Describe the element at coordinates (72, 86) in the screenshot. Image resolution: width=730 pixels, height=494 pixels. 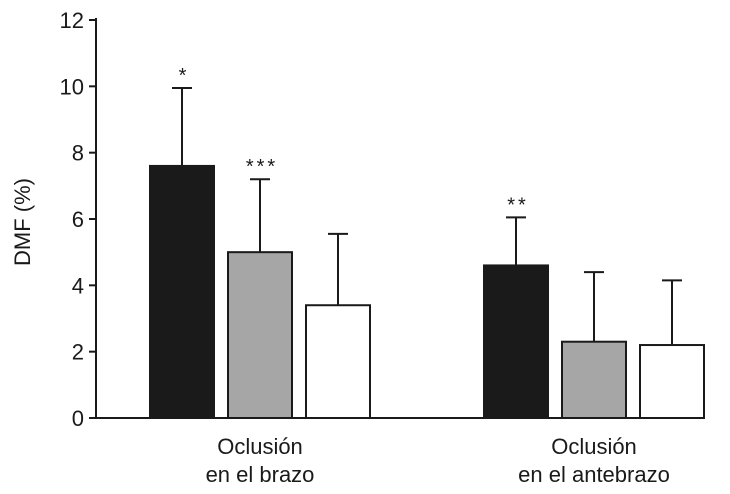
I see `y-tick-label: 10` at that location.